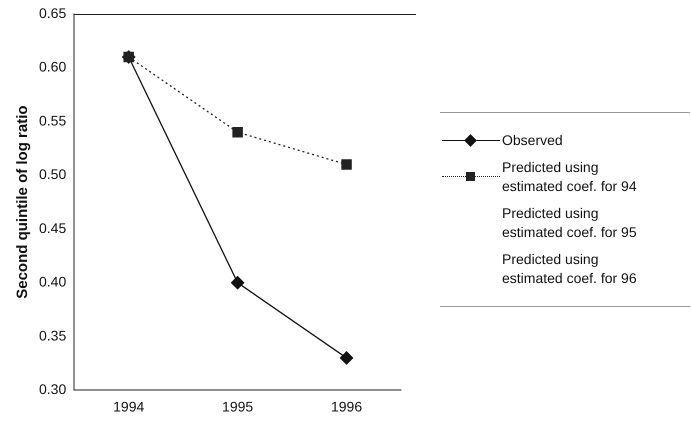 Image resolution: width=691 pixels, height=429 pixels. Describe the element at coordinates (52, 228) in the screenshot. I see `y-tick-label: 0.45` at that location.